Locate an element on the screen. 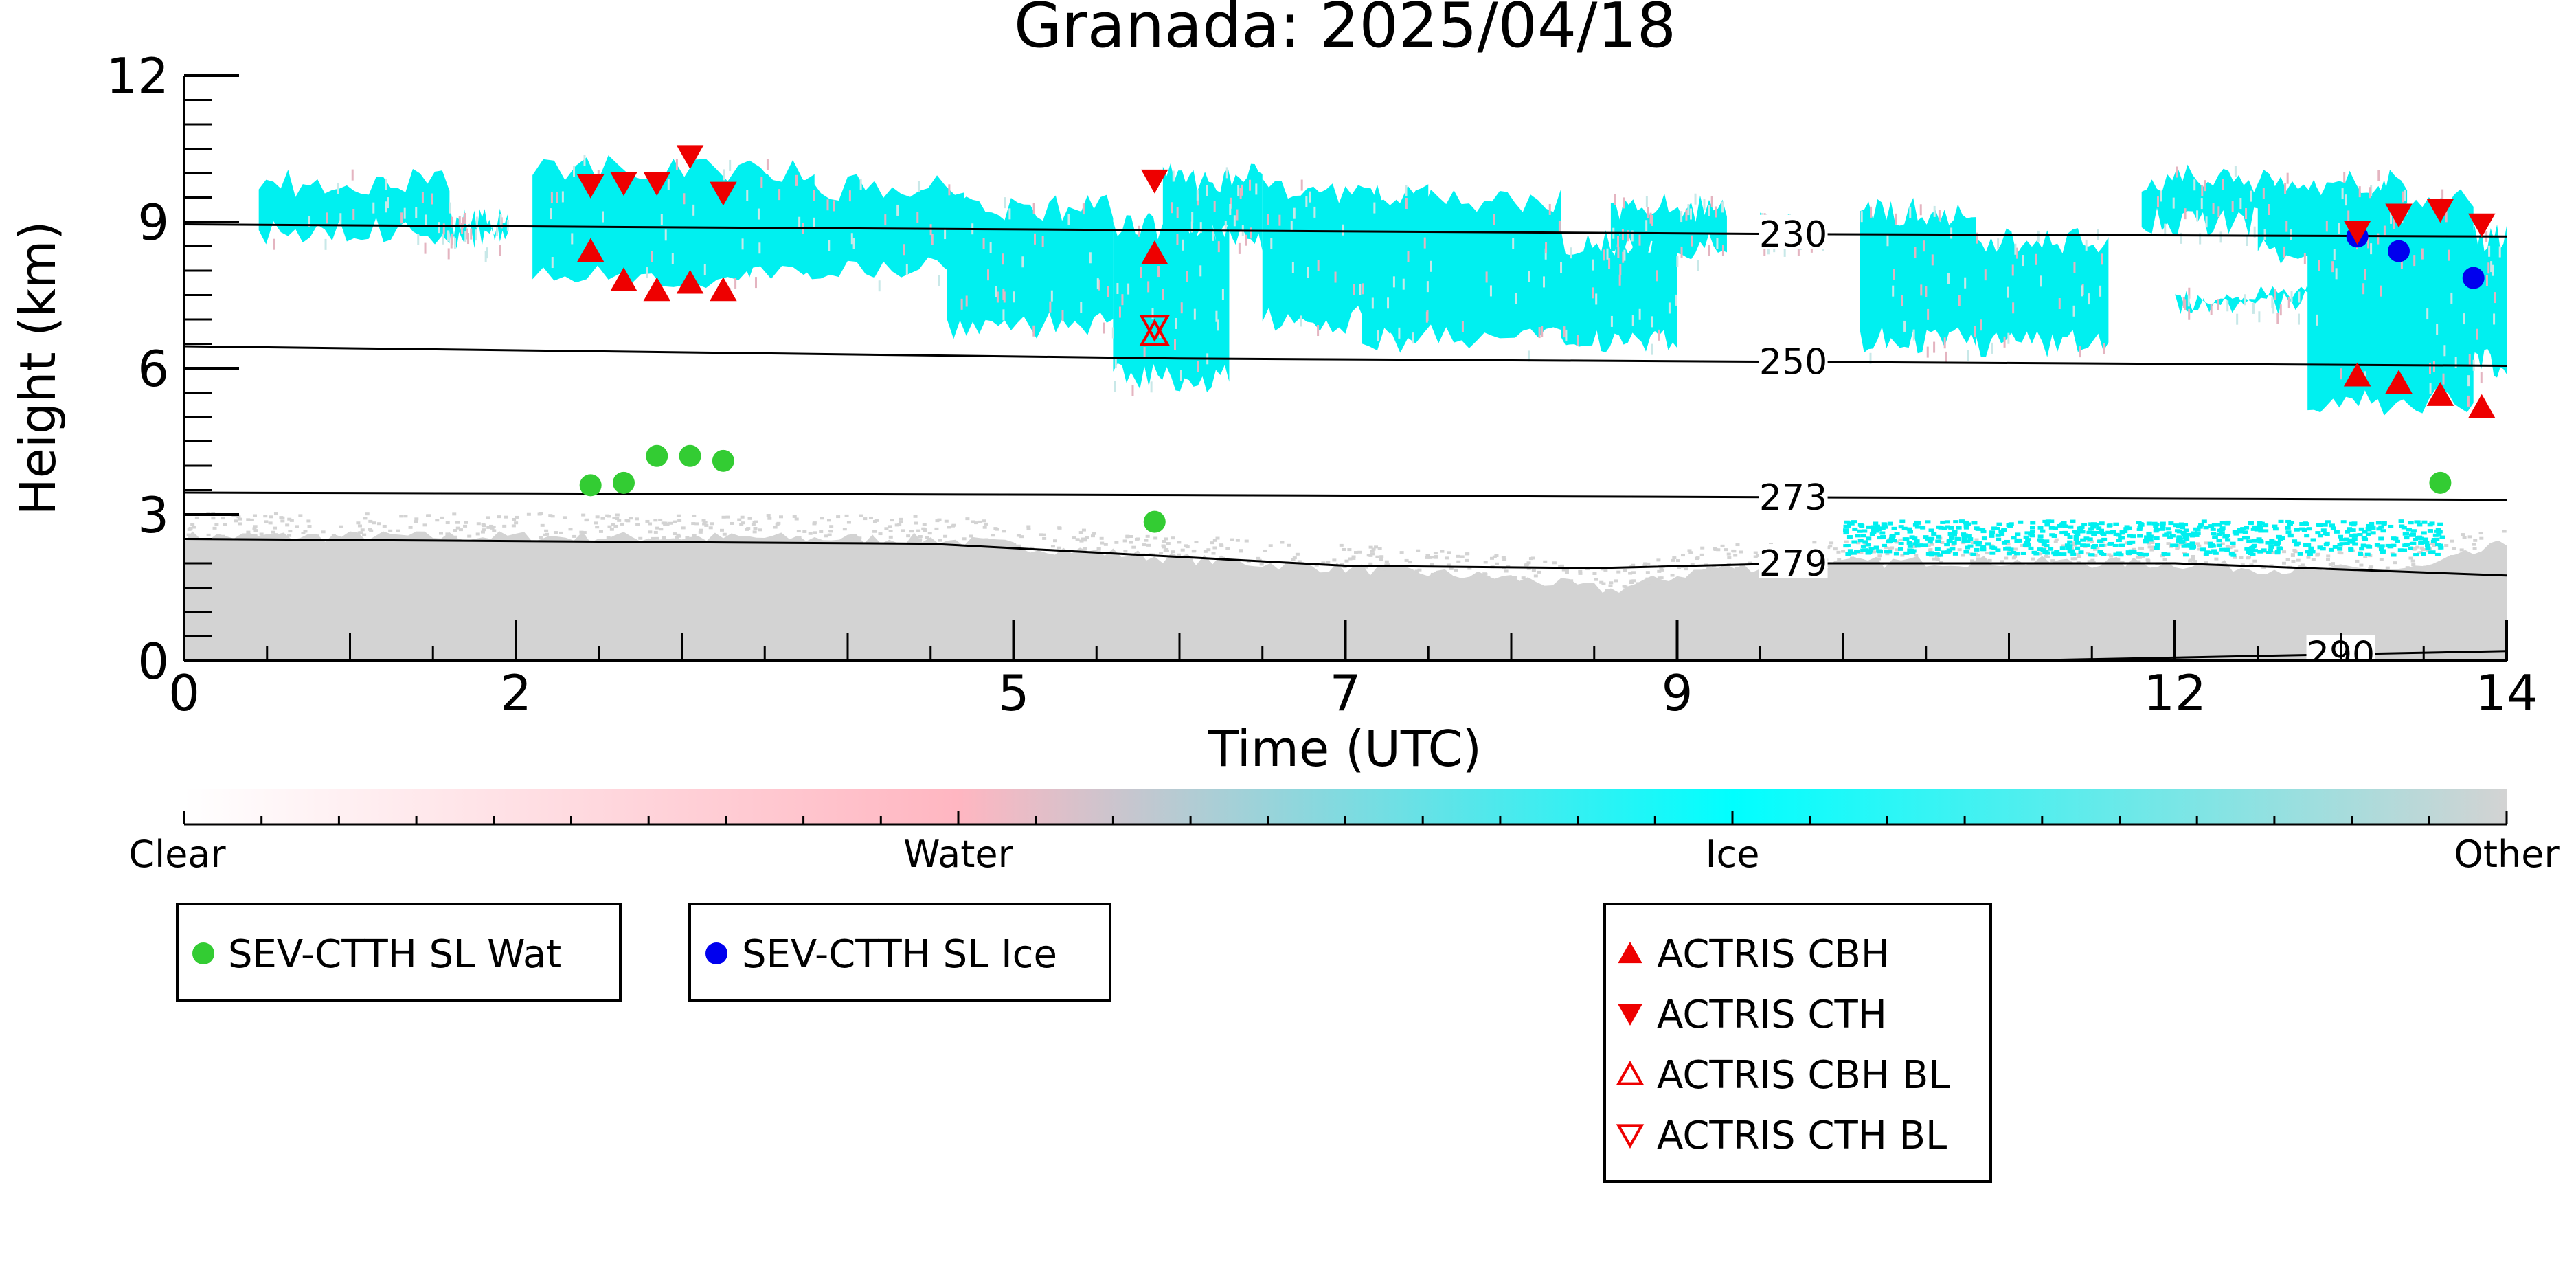  ice-cloud-region is located at coordinates (474, 228).